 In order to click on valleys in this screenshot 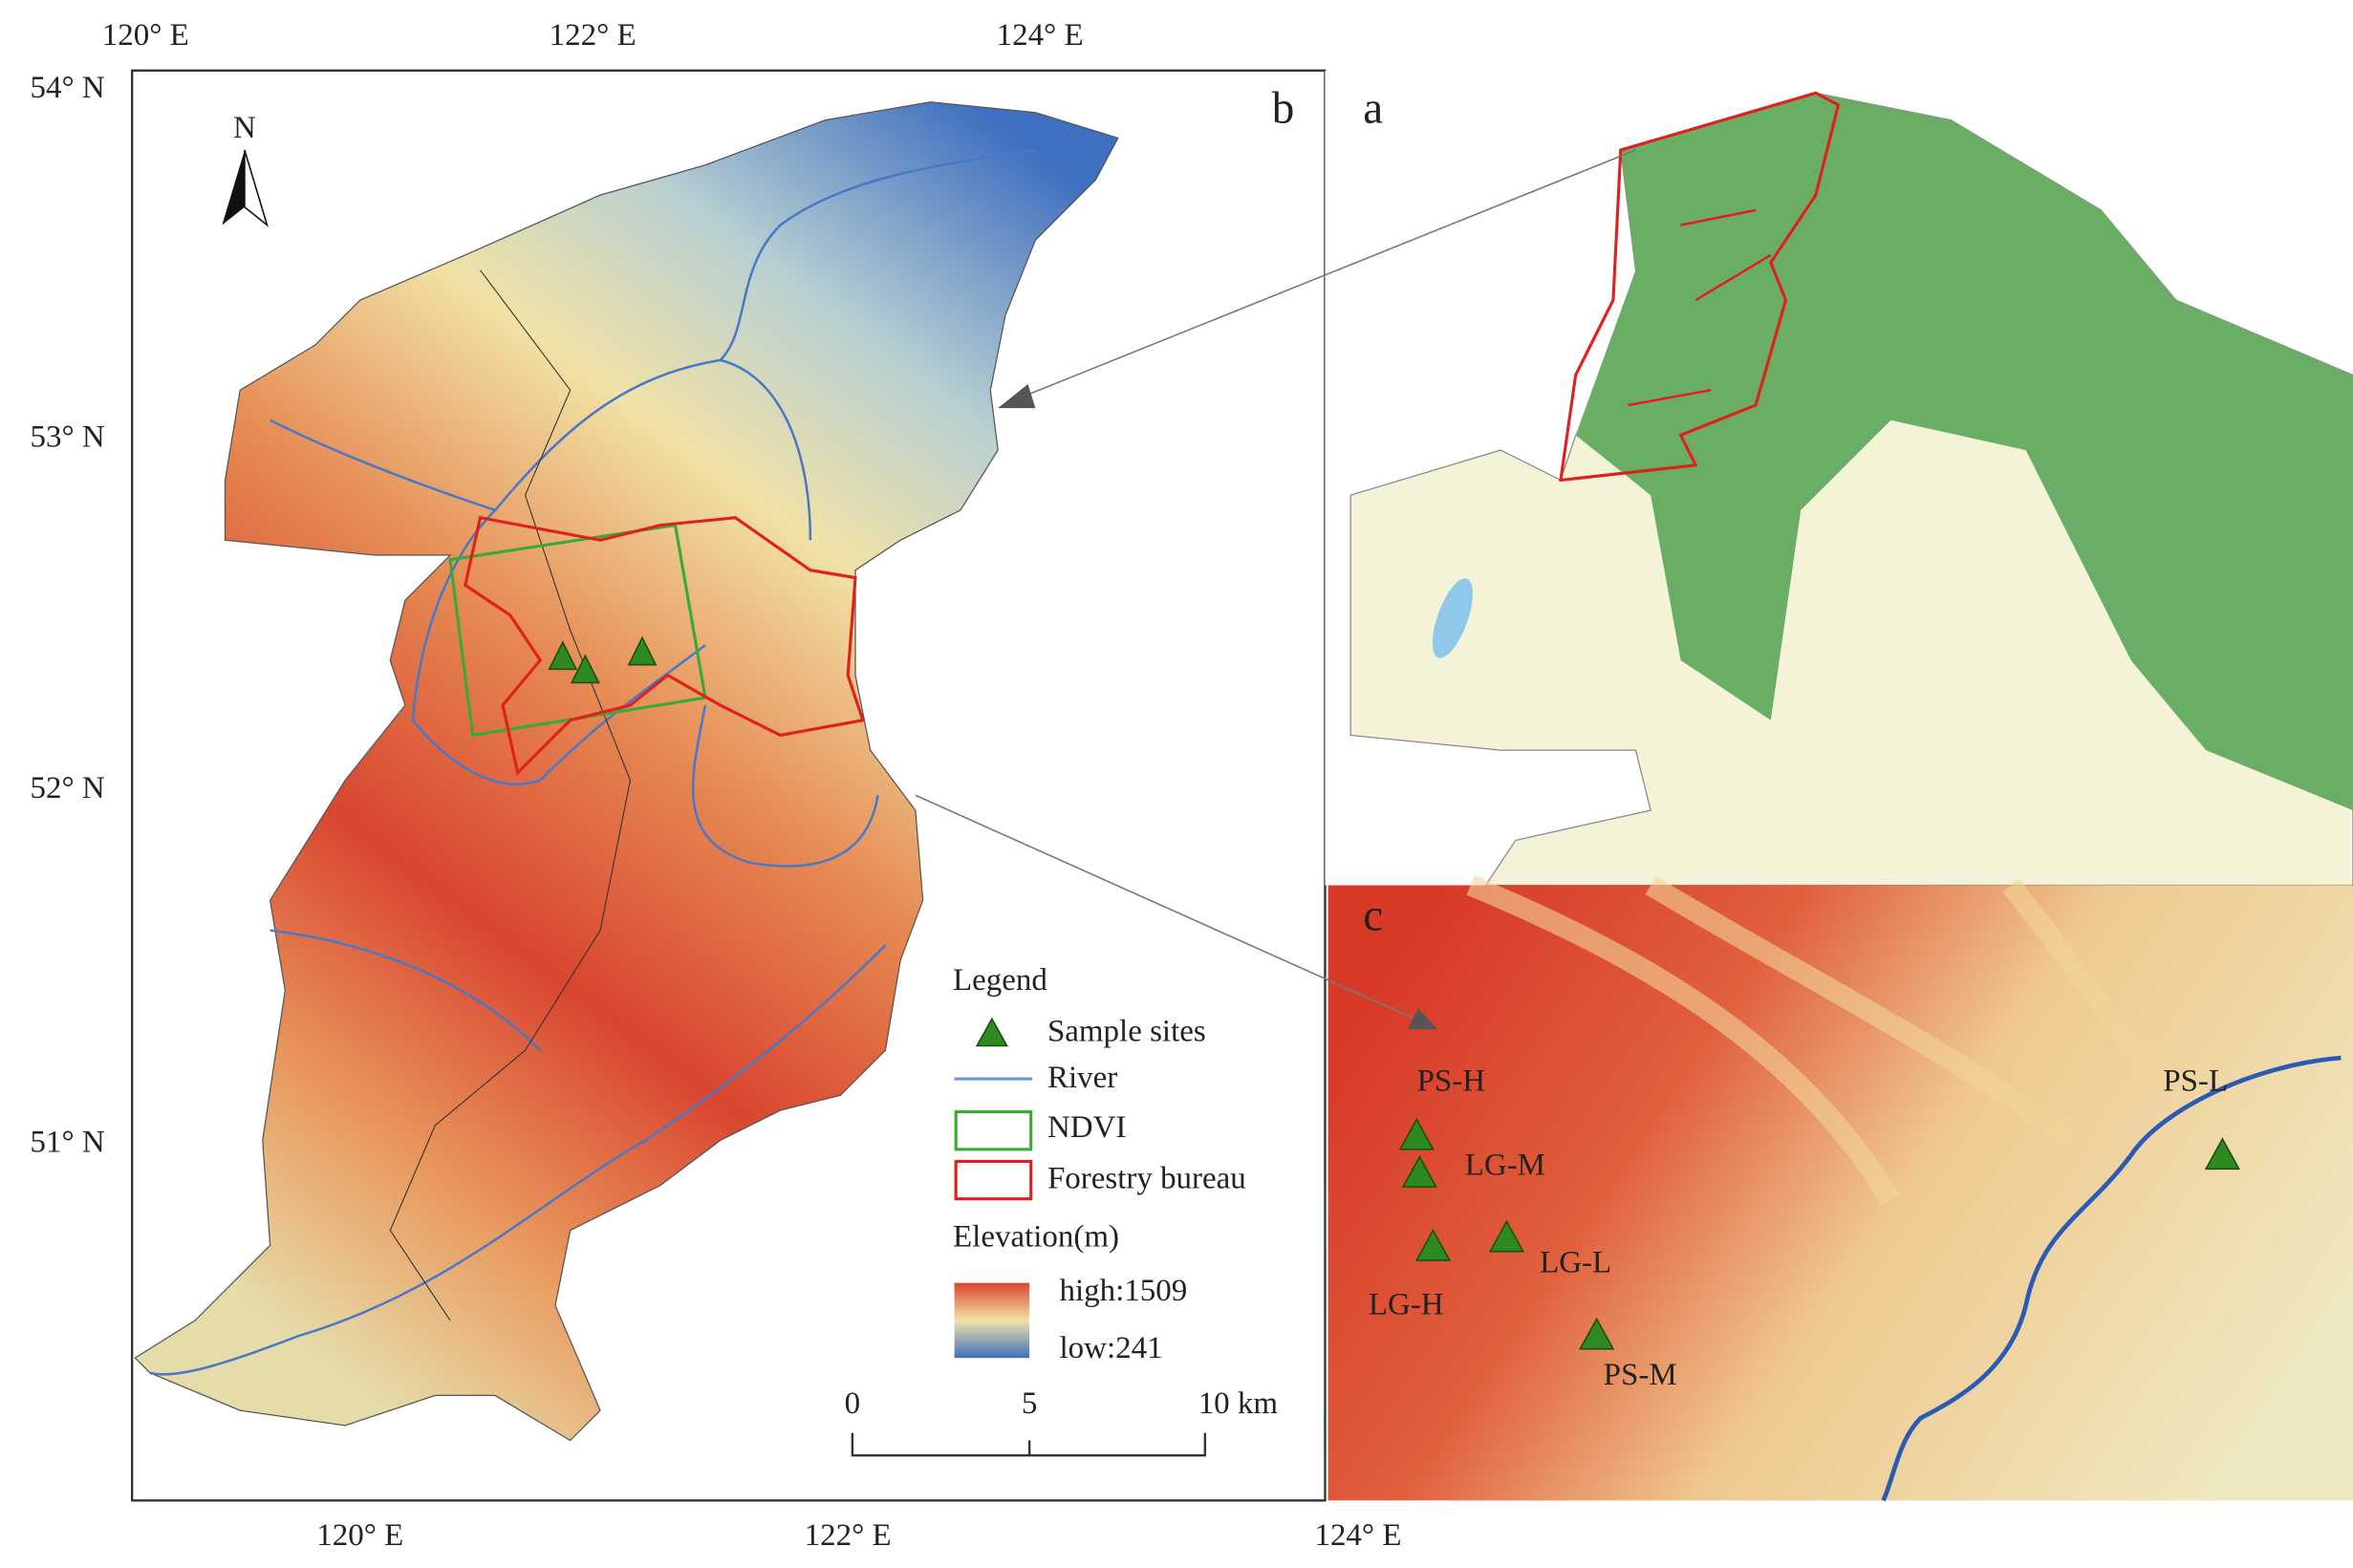, I will do `click(1817, 1040)`.